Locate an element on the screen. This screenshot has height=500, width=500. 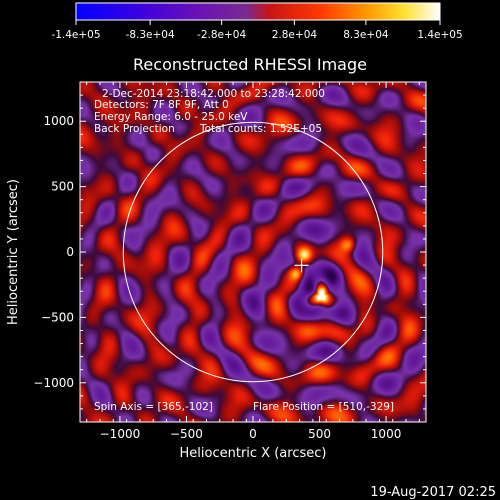
colorbar-tick-label: -8.3e+04 is located at coordinates (150, 35).